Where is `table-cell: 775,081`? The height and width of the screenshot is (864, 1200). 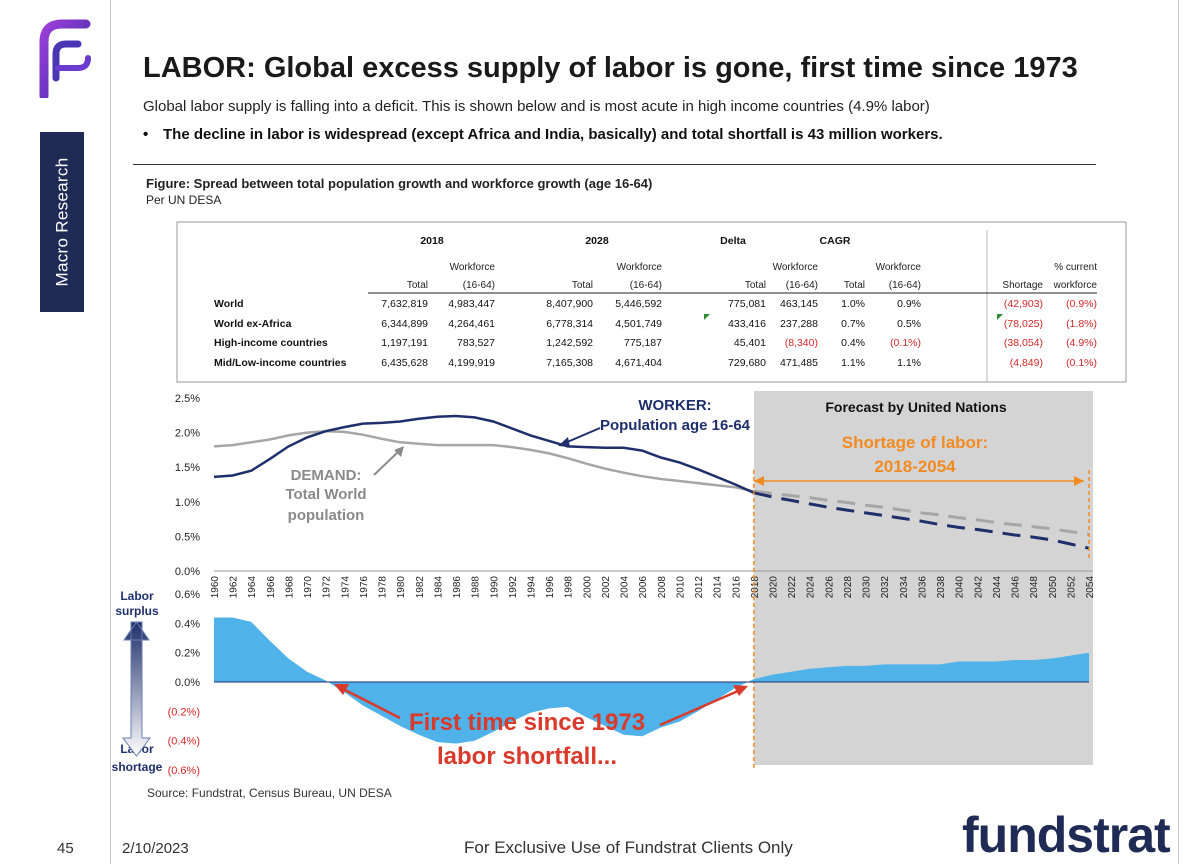
table-cell: 775,081 is located at coordinates (747, 304).